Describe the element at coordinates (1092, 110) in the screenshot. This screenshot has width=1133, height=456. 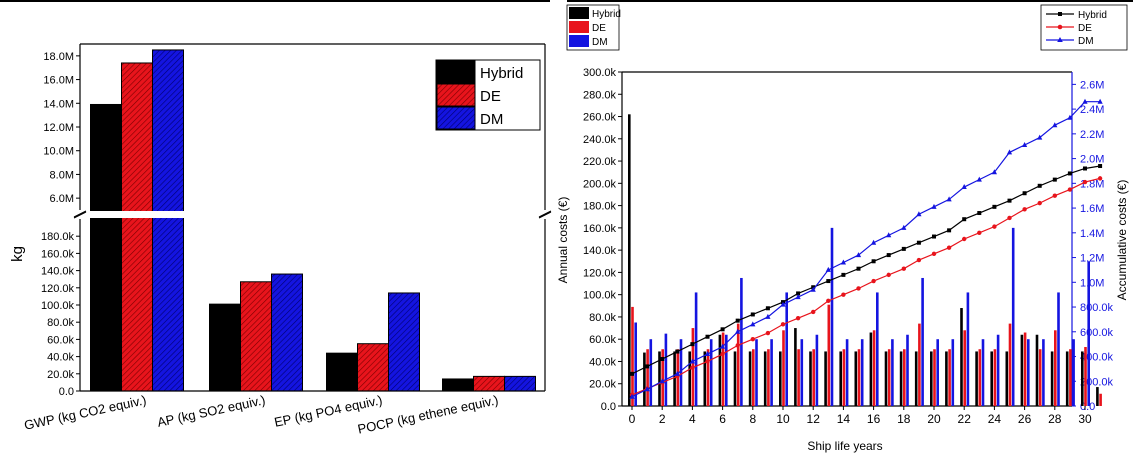
I see `right-y-tick-label: 2.4M` at that location.